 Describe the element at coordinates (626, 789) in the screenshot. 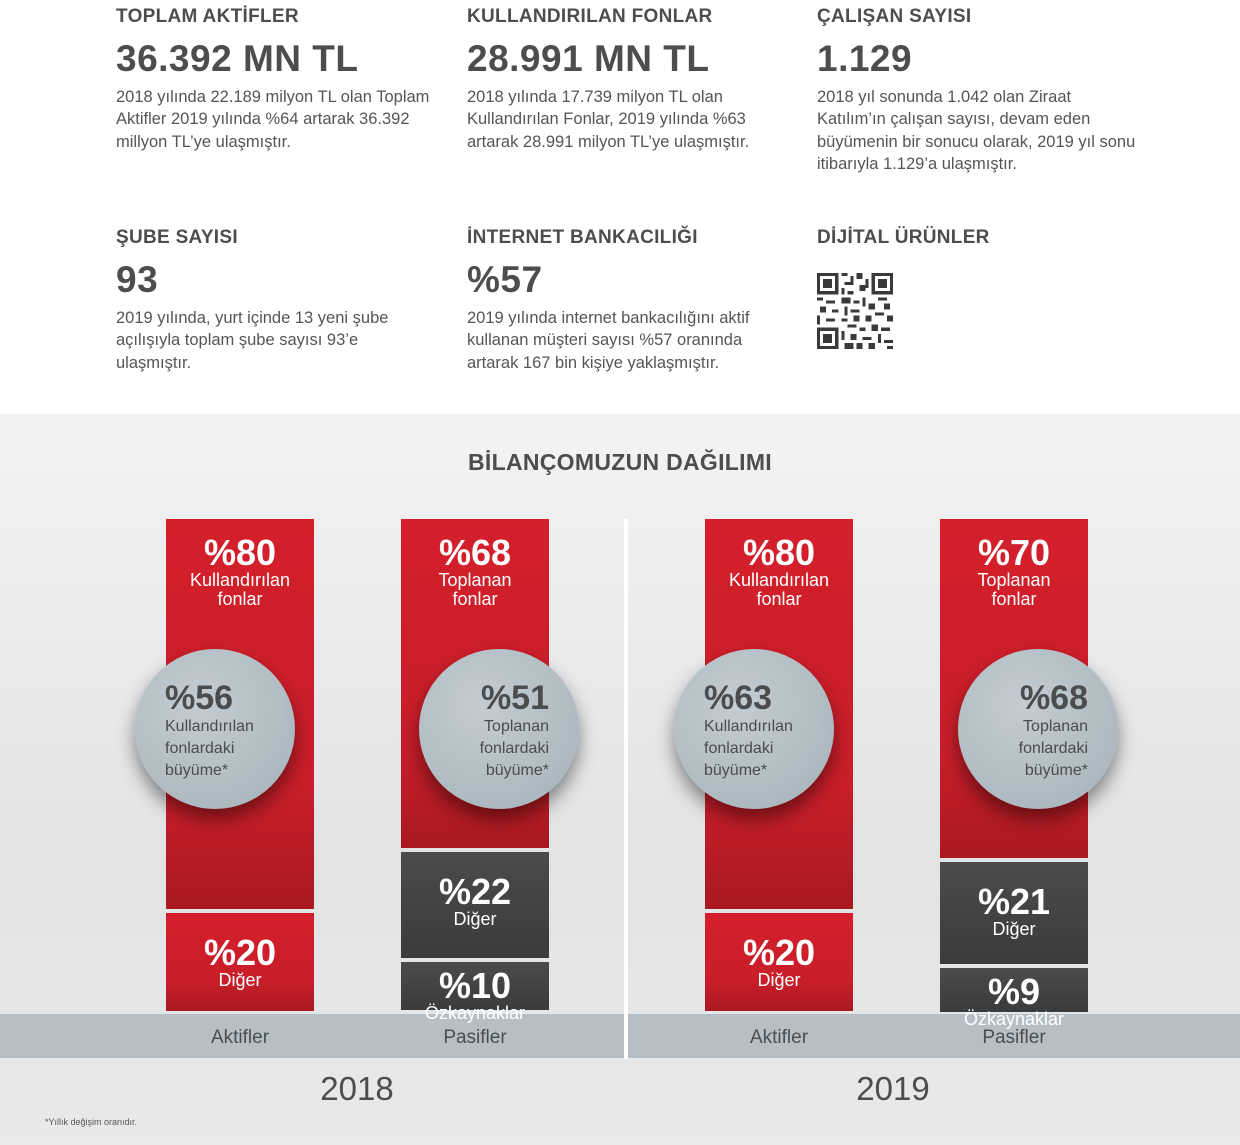

I see `year-divider` at that location.